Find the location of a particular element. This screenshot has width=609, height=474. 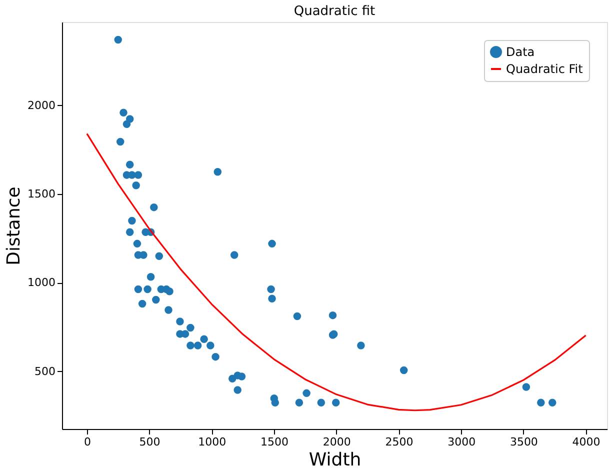

x-tick-label: 2000 is located at coordinates (336, 442).